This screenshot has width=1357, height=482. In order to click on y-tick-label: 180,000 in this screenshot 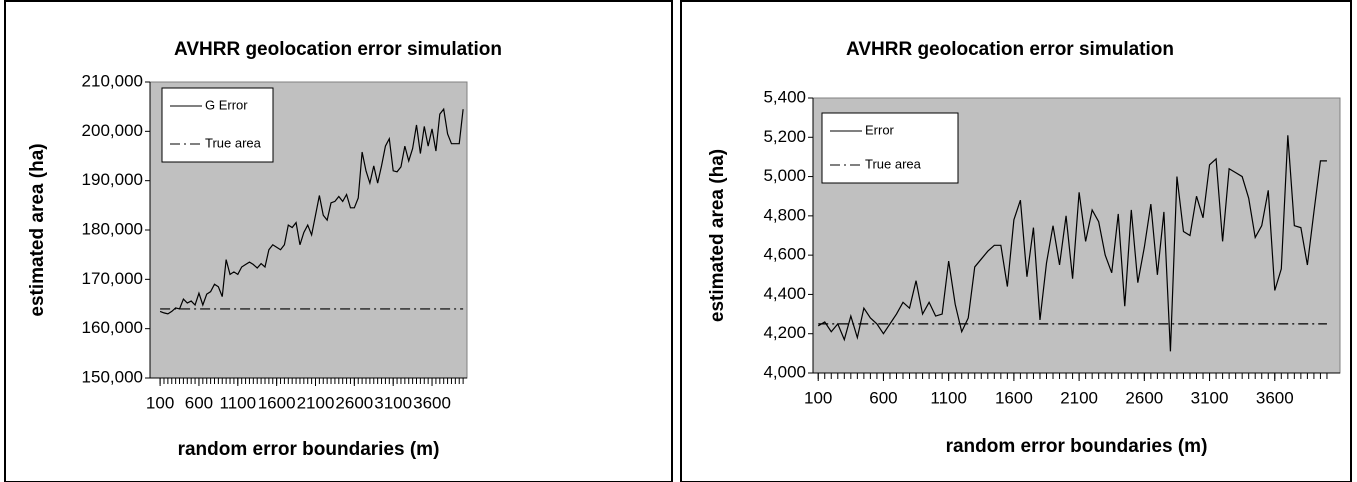, I will do `click(112, 228)`.